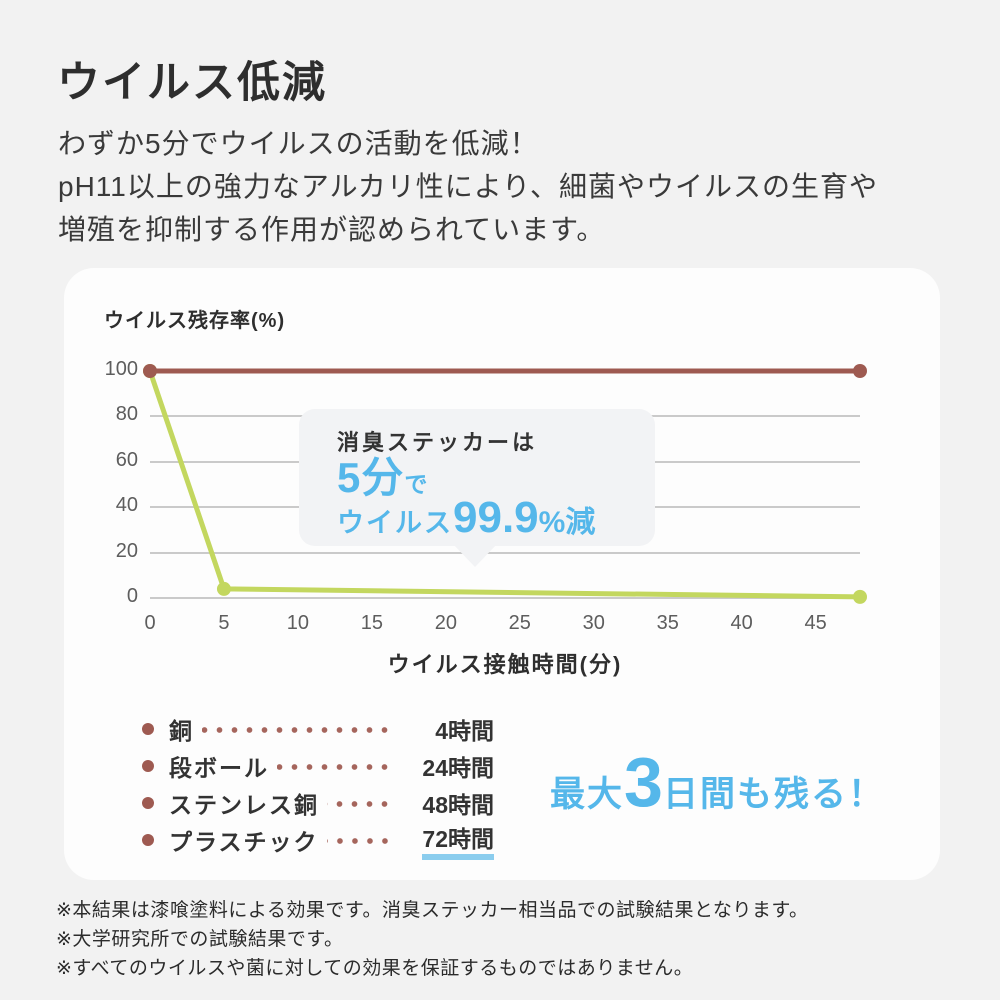 The height and width of the screenshot is (1000, 1000). I want to click on y-tick-label: 60, so click(126, 459).